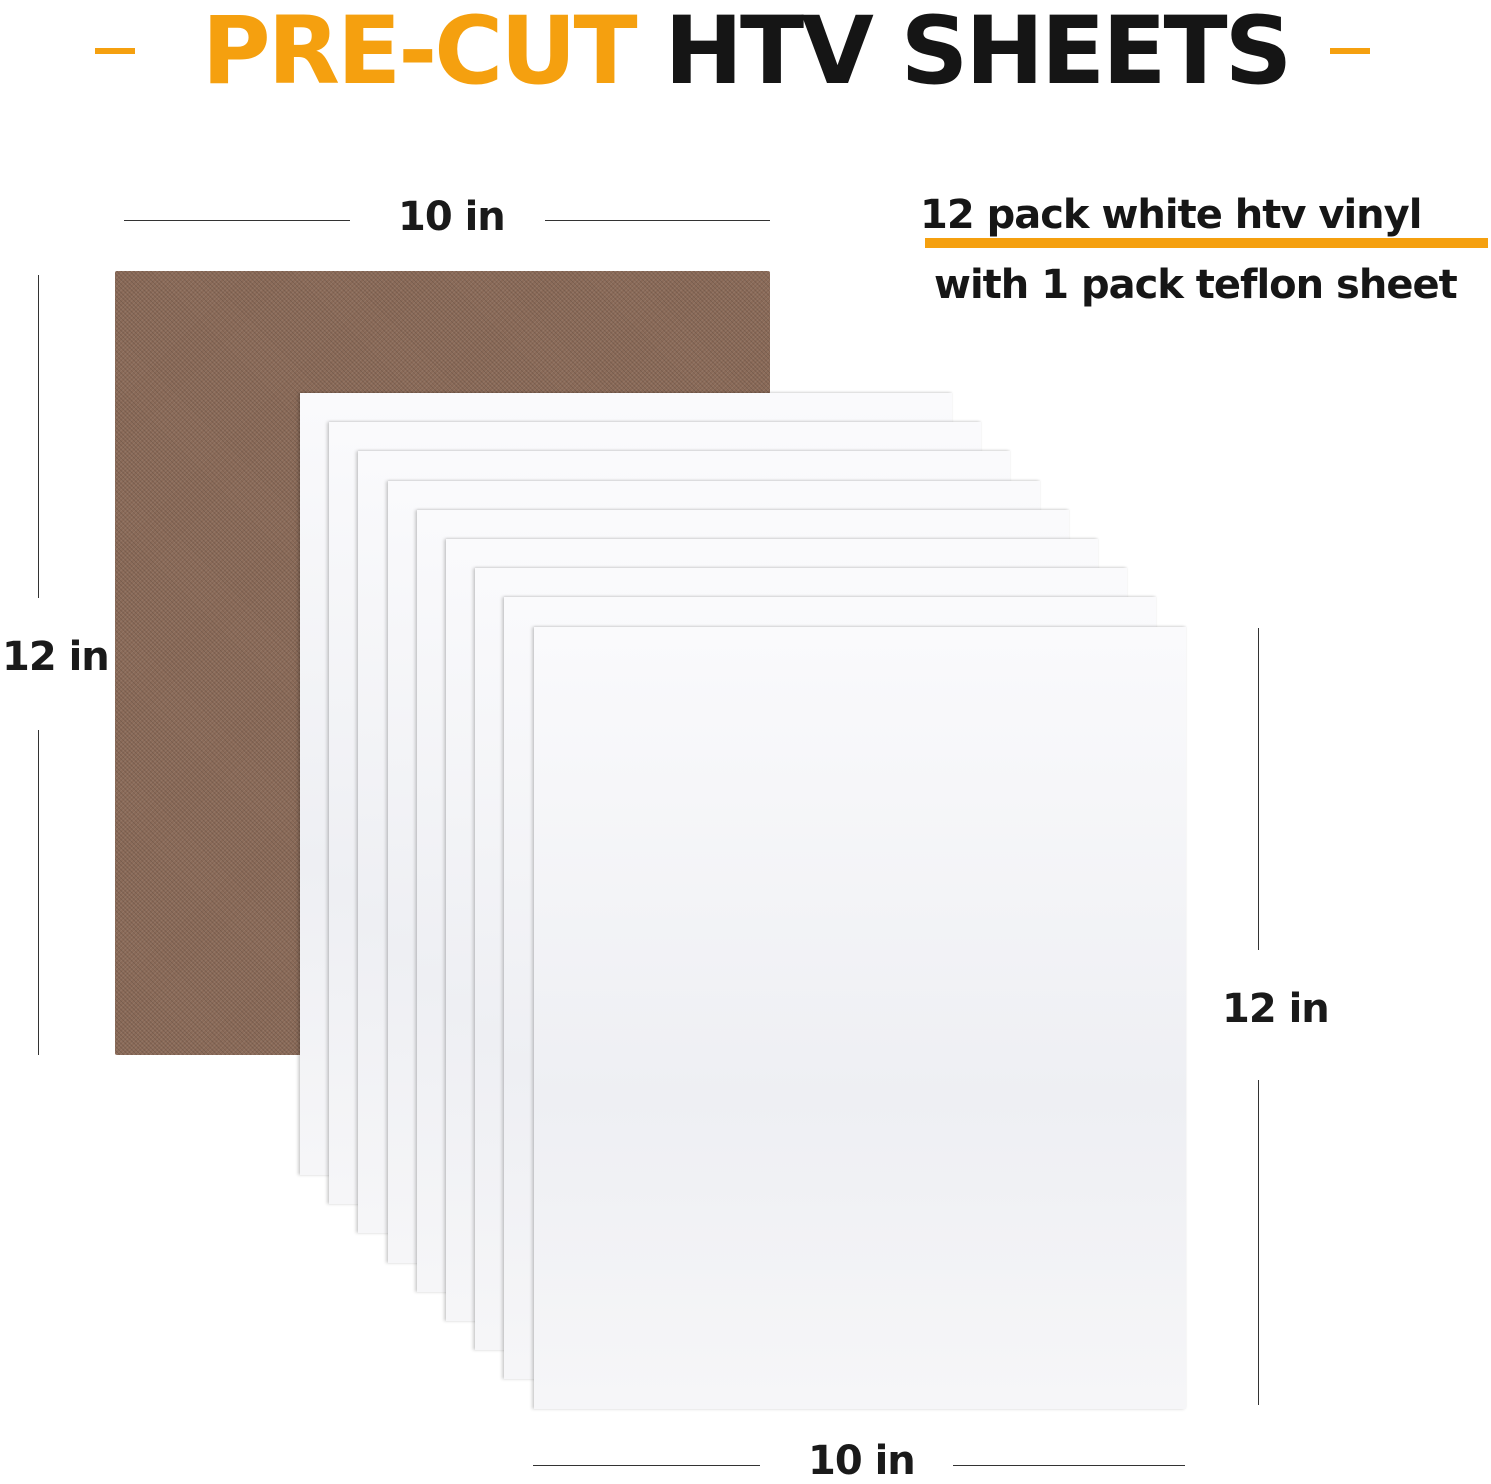 The width and height of the screenshot is (1491, 1484). I want to click on title-rest: HTV SHEETS, so click(978, 53).